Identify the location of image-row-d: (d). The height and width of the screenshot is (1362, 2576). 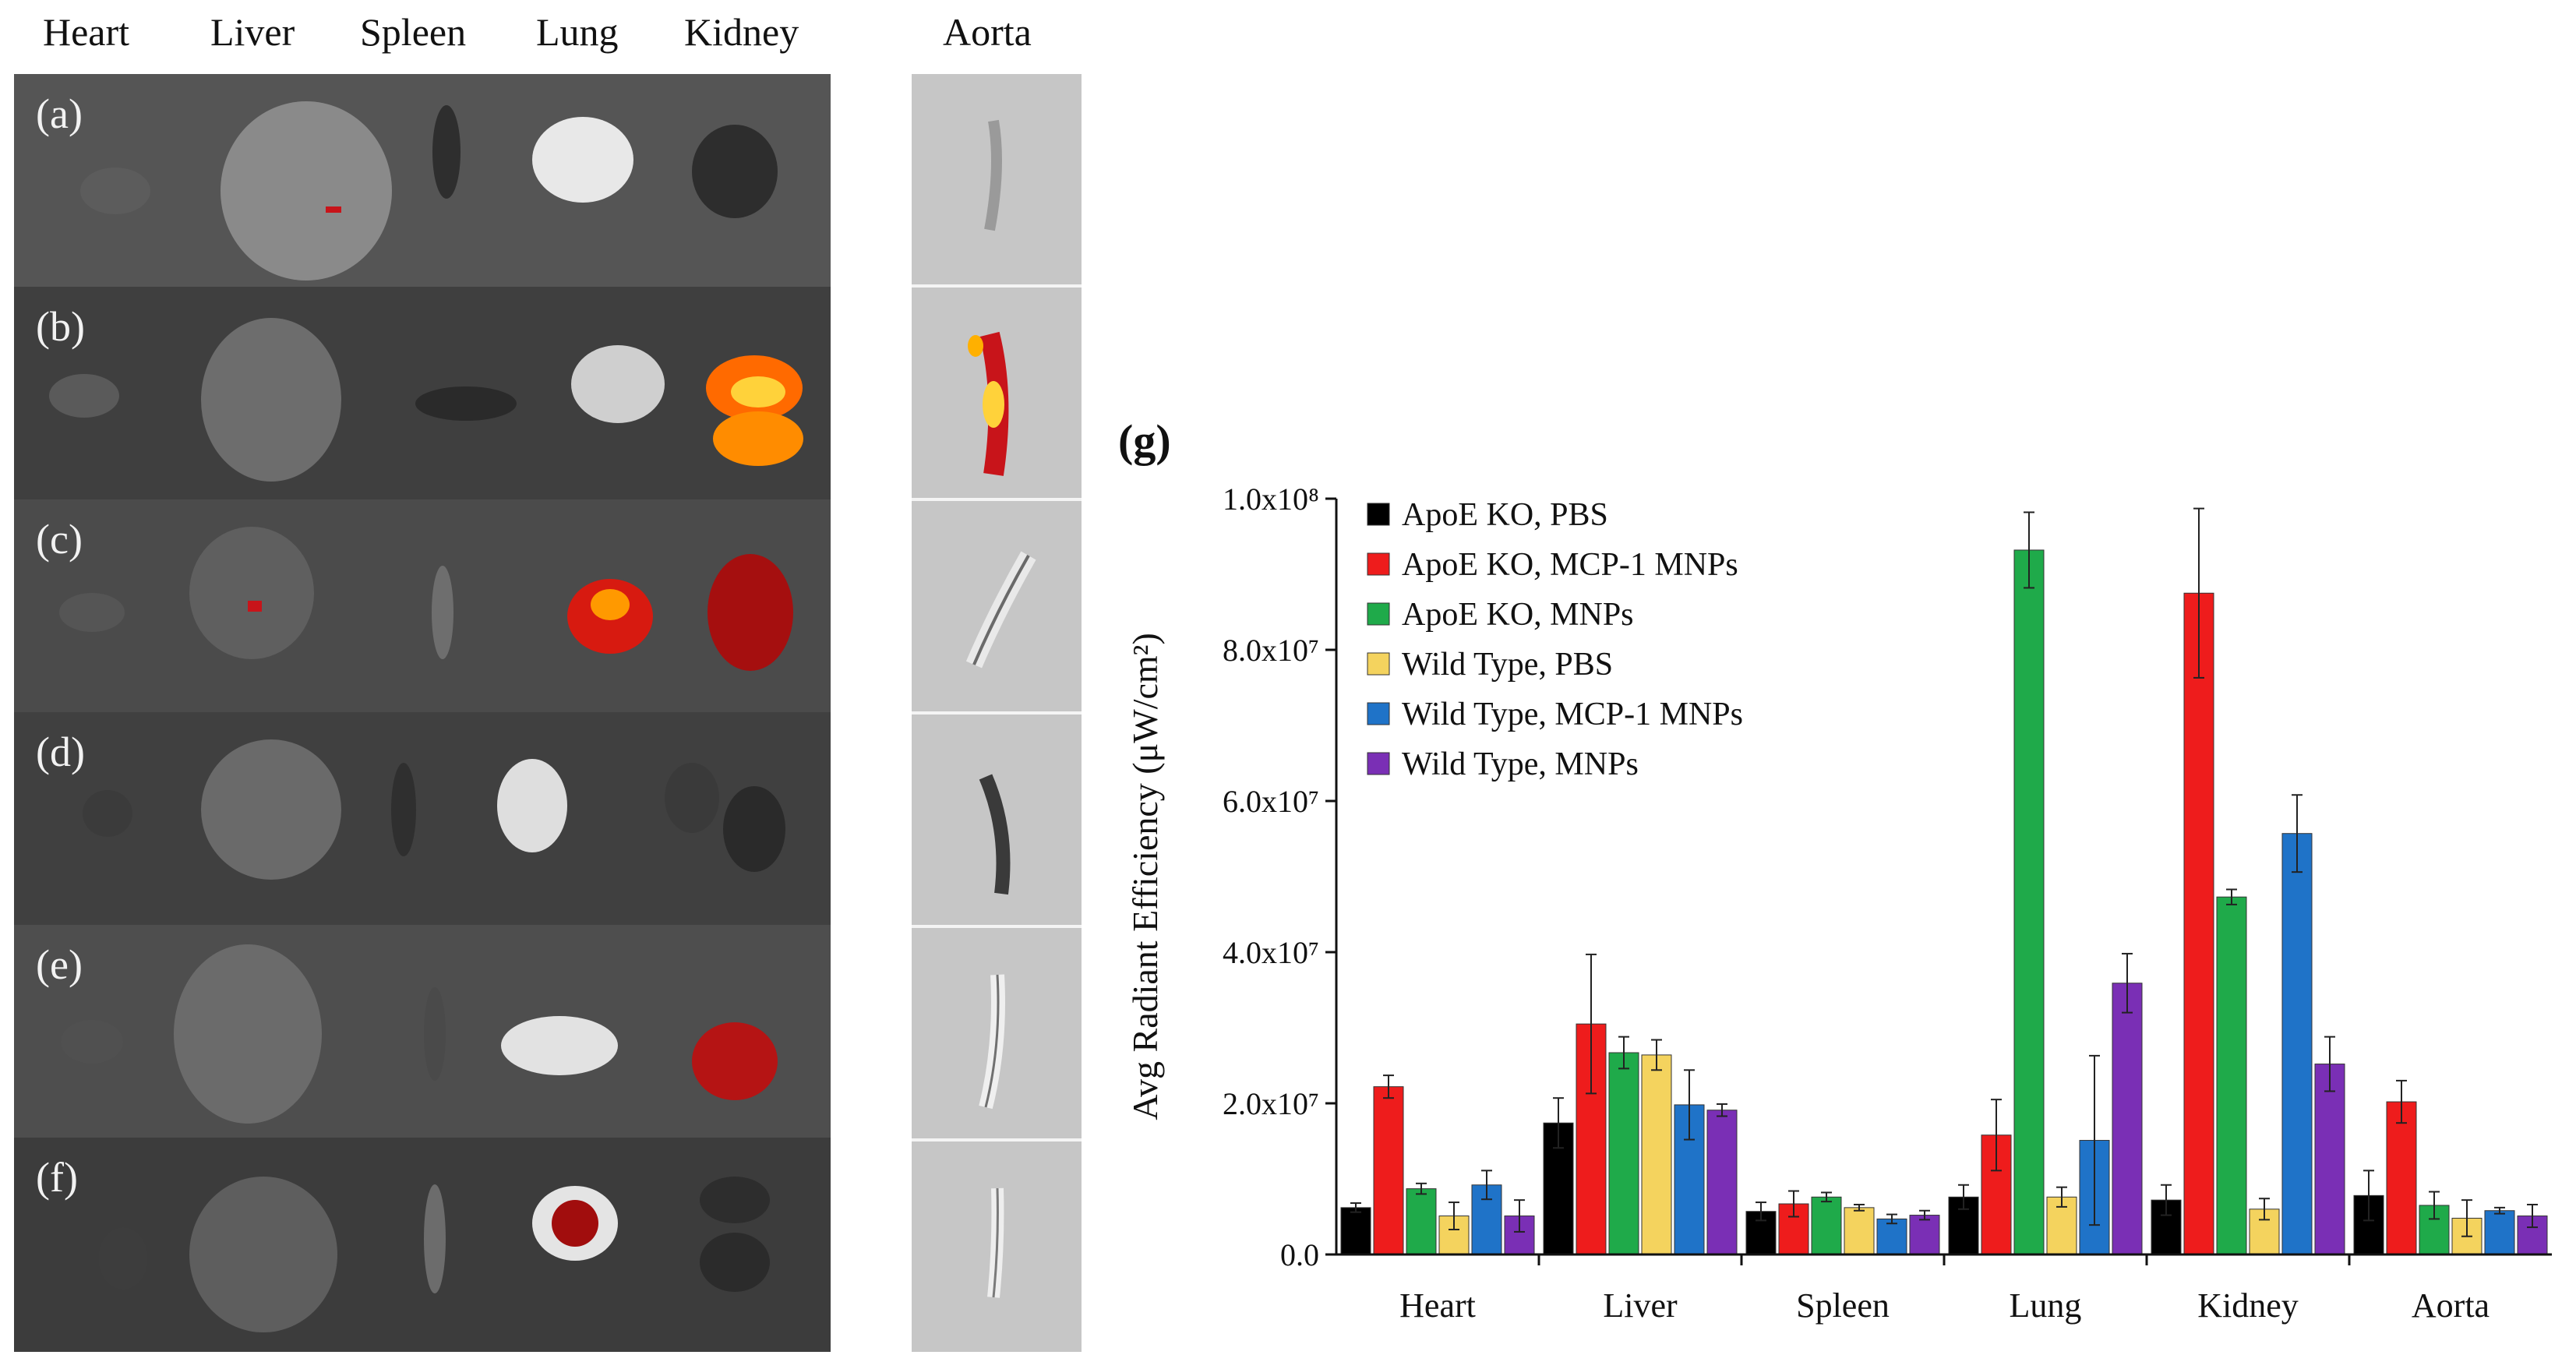
(422, 818).